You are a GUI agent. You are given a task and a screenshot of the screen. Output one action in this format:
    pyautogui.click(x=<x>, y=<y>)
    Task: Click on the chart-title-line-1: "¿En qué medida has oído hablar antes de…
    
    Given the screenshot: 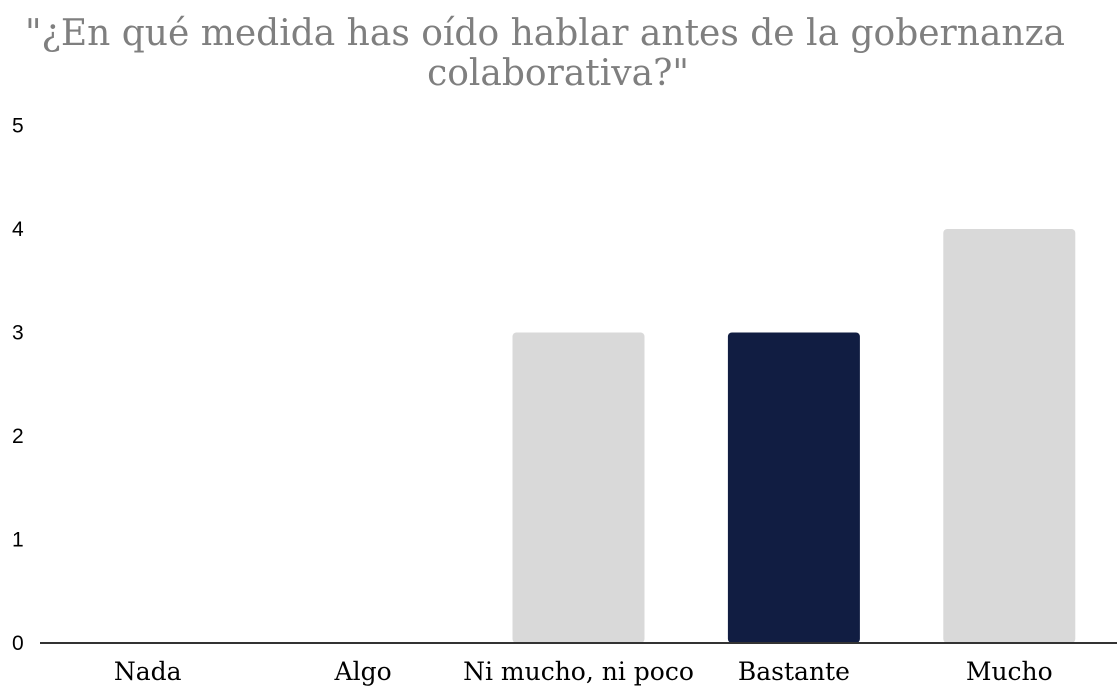 What is the action you would take?
    pyautogui.click(x=545, y=33)
    